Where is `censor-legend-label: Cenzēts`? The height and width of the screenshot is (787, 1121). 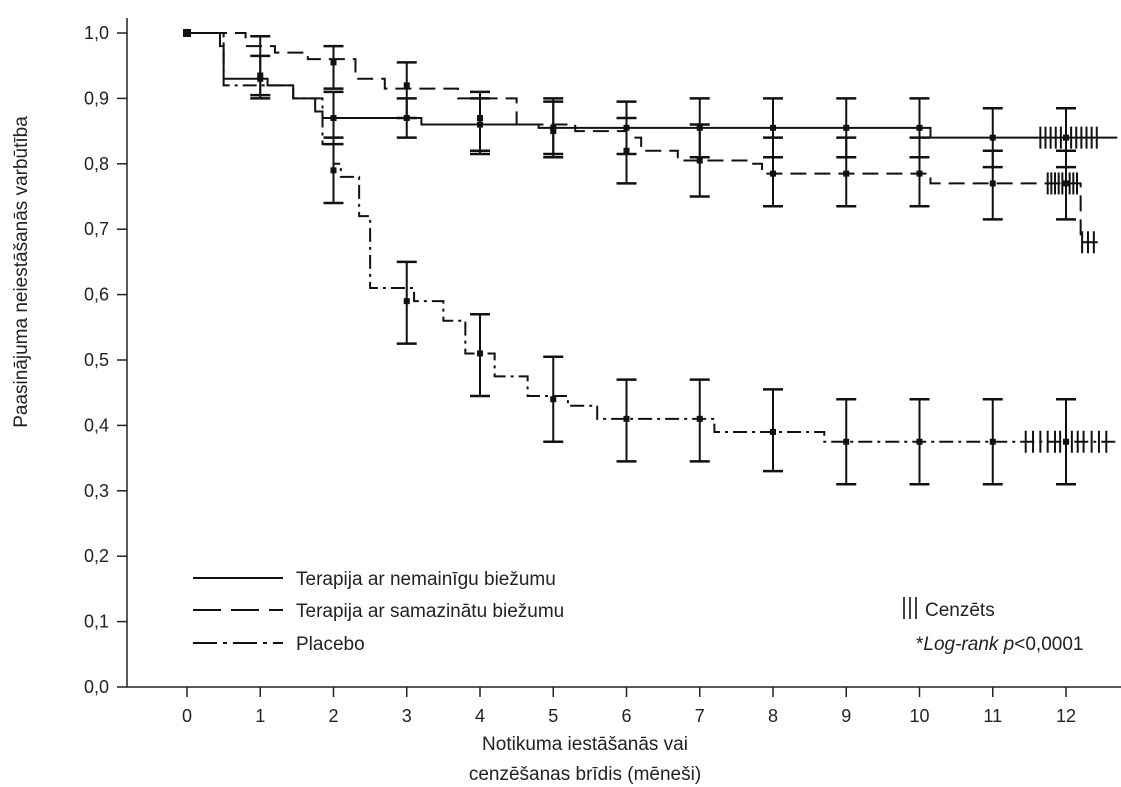
censor-legend-label: Cenzēts is located at coordinates (960, 610).